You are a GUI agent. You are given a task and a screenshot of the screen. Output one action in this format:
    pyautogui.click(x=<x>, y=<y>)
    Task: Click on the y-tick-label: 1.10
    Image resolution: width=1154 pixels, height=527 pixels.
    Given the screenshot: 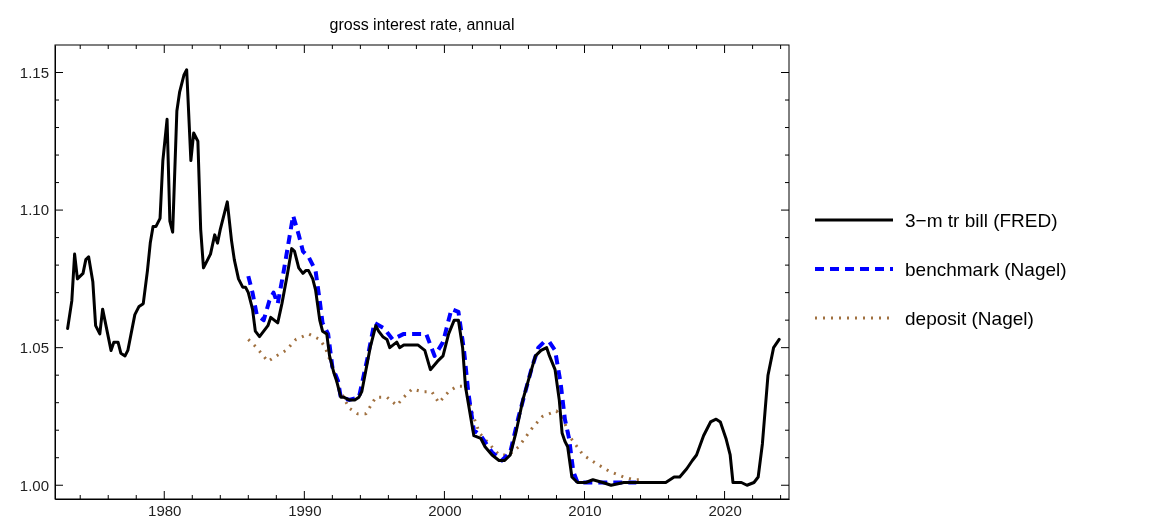 What is the action you would take?
    pyautogui.click(x=34, y=210)
    